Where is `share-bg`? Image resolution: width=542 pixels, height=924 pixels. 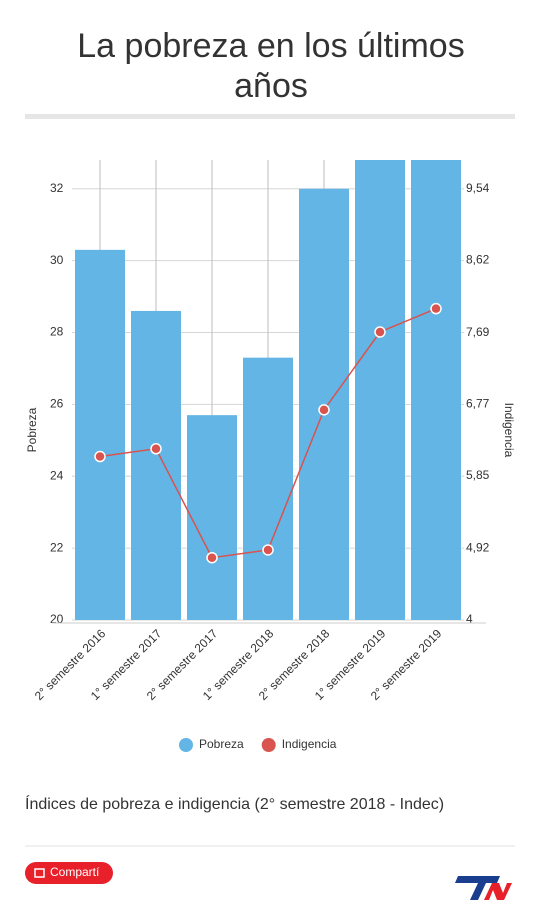
share-bg is located at coordinates (69, 873).